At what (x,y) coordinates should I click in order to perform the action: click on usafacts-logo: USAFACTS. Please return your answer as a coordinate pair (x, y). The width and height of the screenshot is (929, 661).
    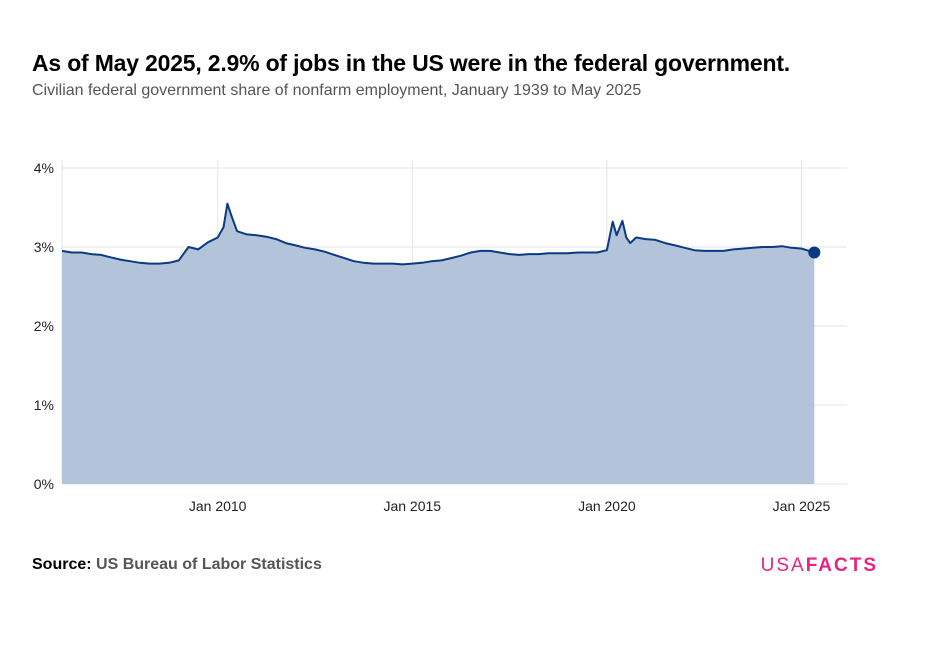
    Looking at the image, I should click on (819, 566).